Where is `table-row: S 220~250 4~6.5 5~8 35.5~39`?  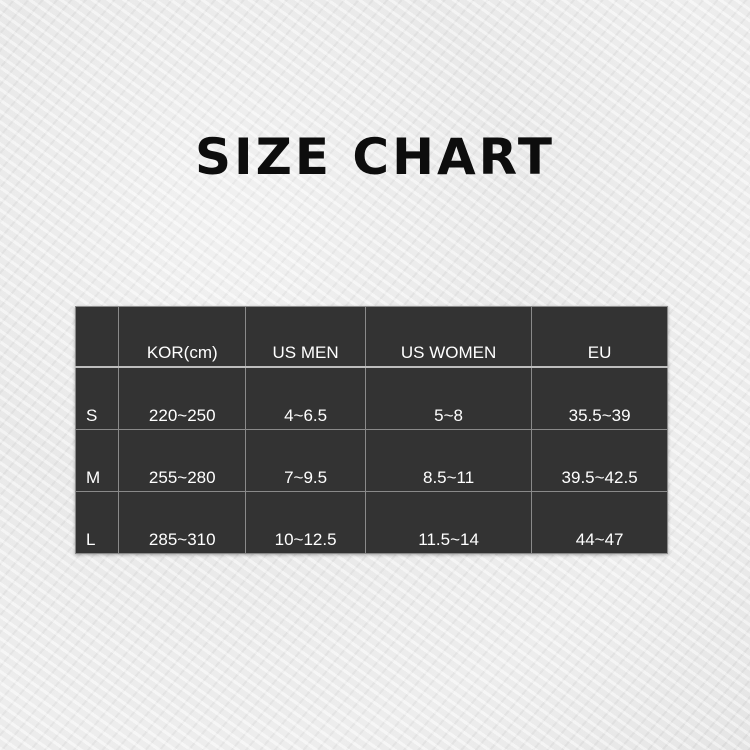 table-row: S 220~250 4~6.5 5~8 35.5~39 is located at coordinates (371, 398).